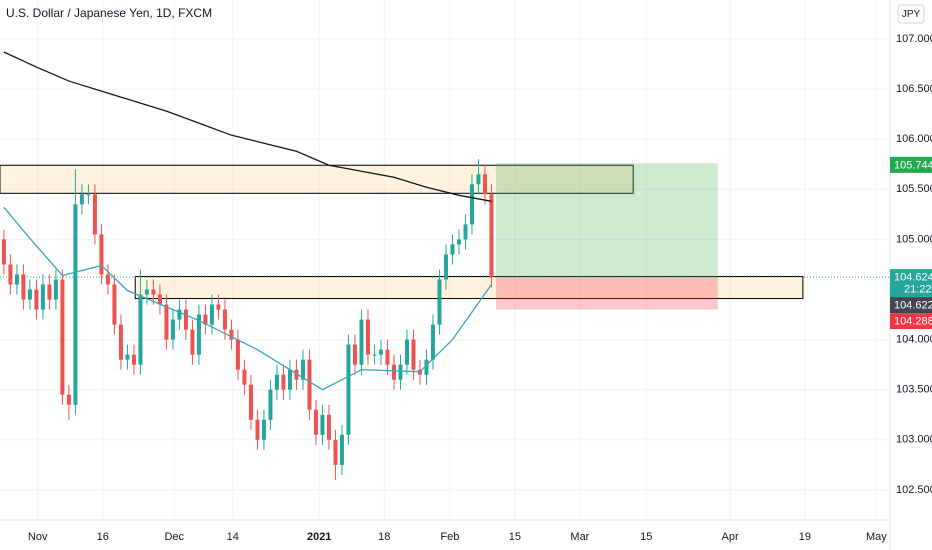 This screenshot has height=550, width=932. I want to click on x-tick-label: 14, so click(233, 537).